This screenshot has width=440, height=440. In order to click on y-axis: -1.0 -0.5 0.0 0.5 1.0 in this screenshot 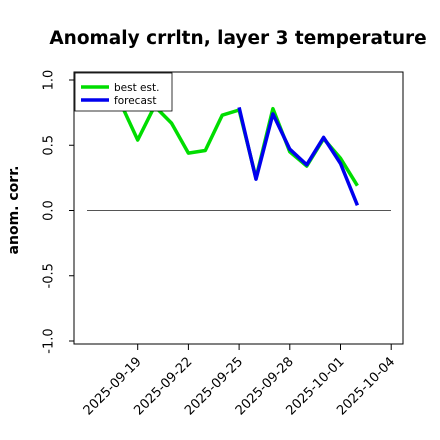, I will do `click(58, 212)`.